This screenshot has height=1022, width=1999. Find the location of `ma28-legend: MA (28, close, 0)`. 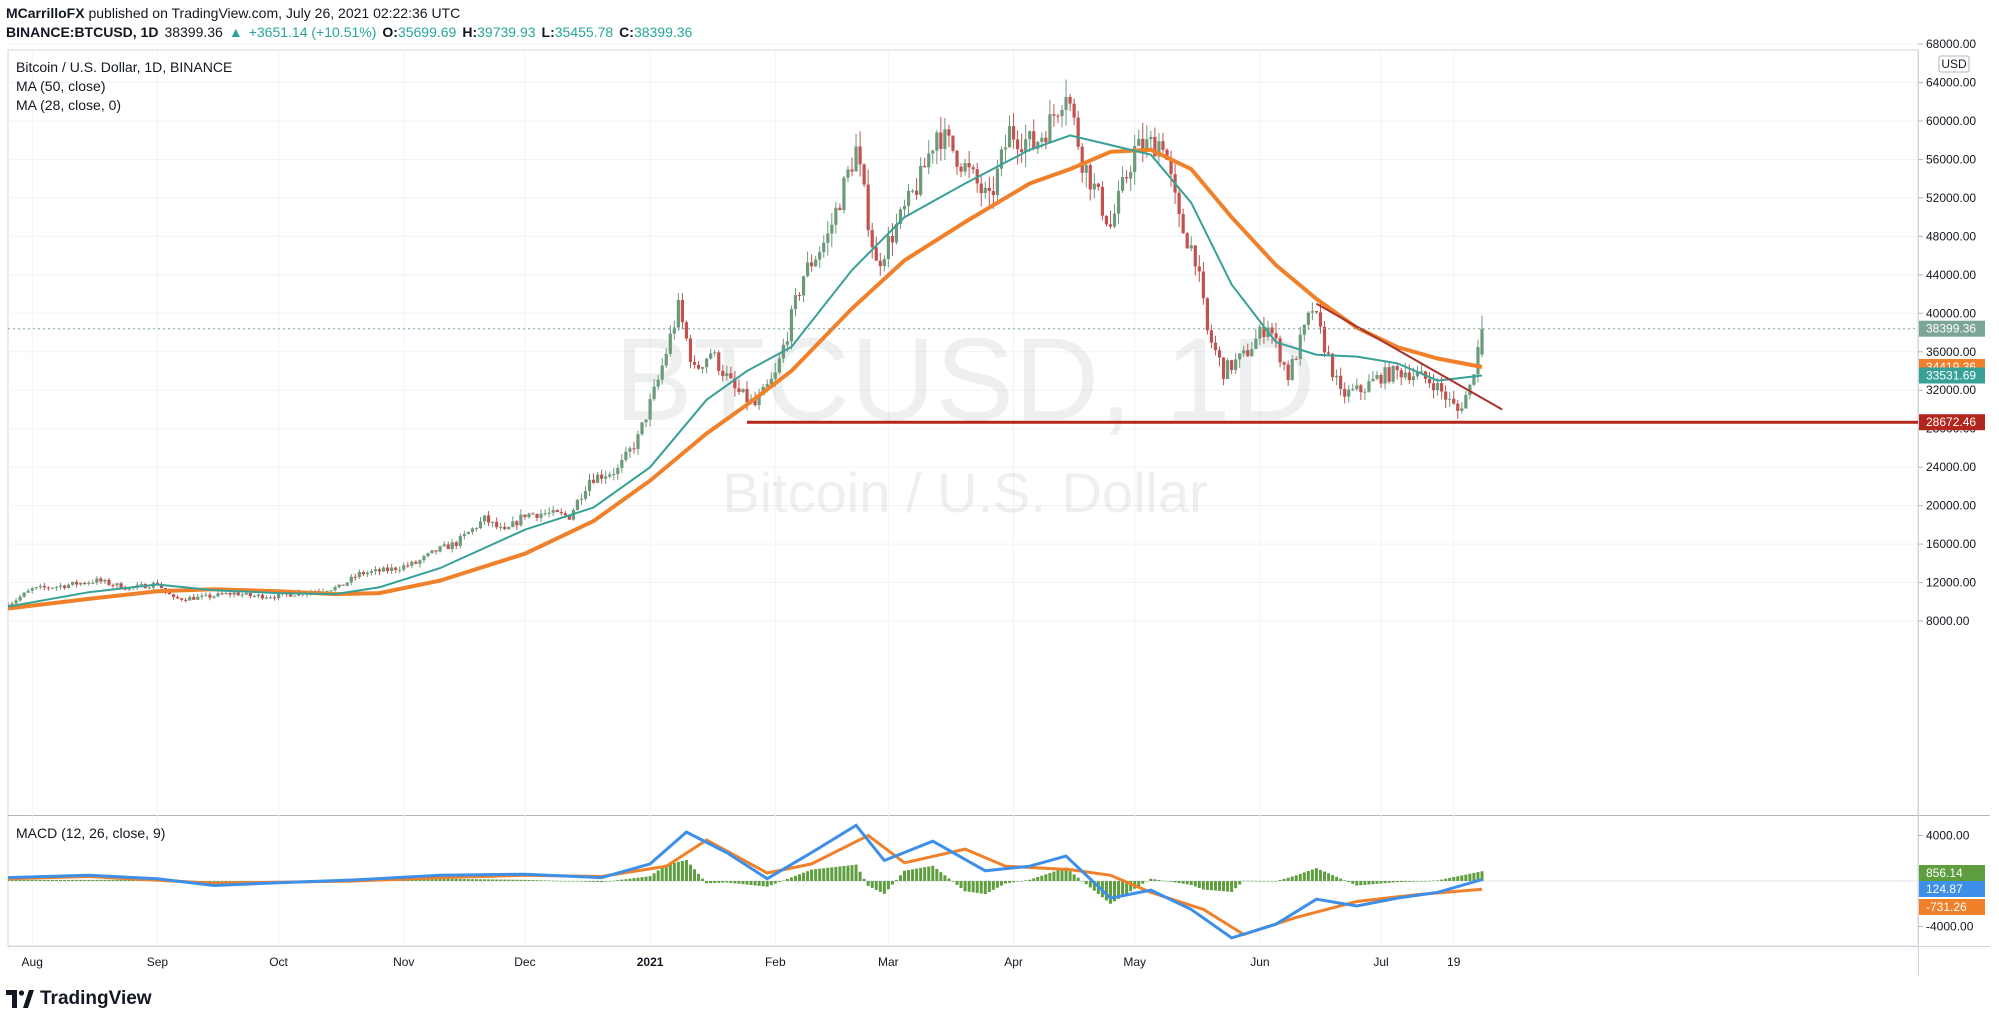

ma28-legend: MA (28, close, 0) is located at coordinates (68, 105).